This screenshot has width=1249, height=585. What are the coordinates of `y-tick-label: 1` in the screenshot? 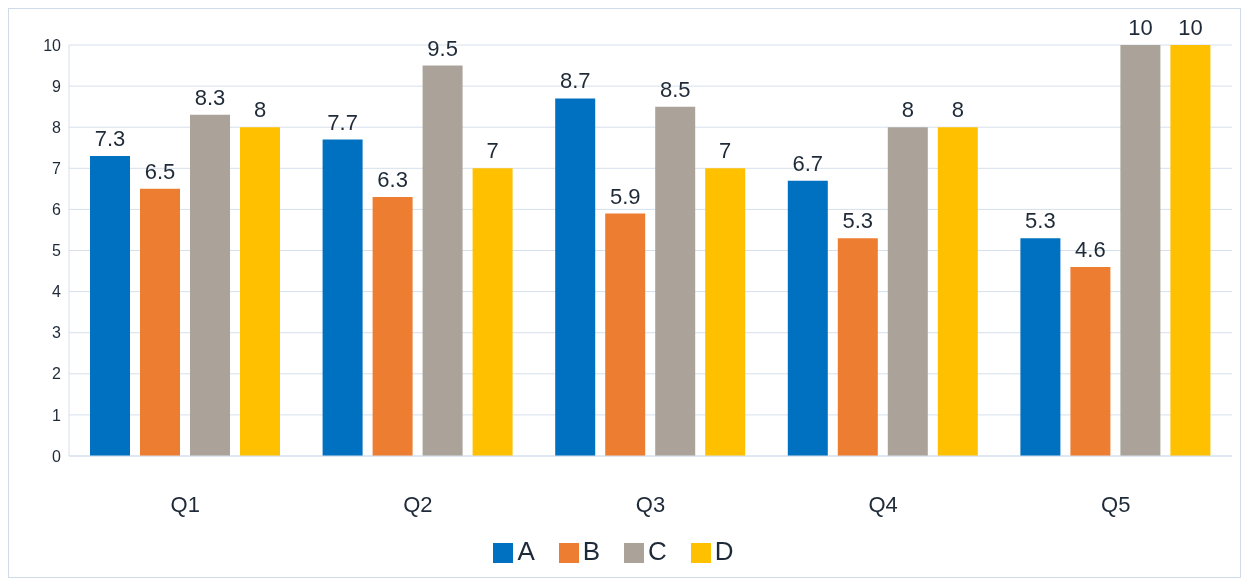 It's located at (57, 415).